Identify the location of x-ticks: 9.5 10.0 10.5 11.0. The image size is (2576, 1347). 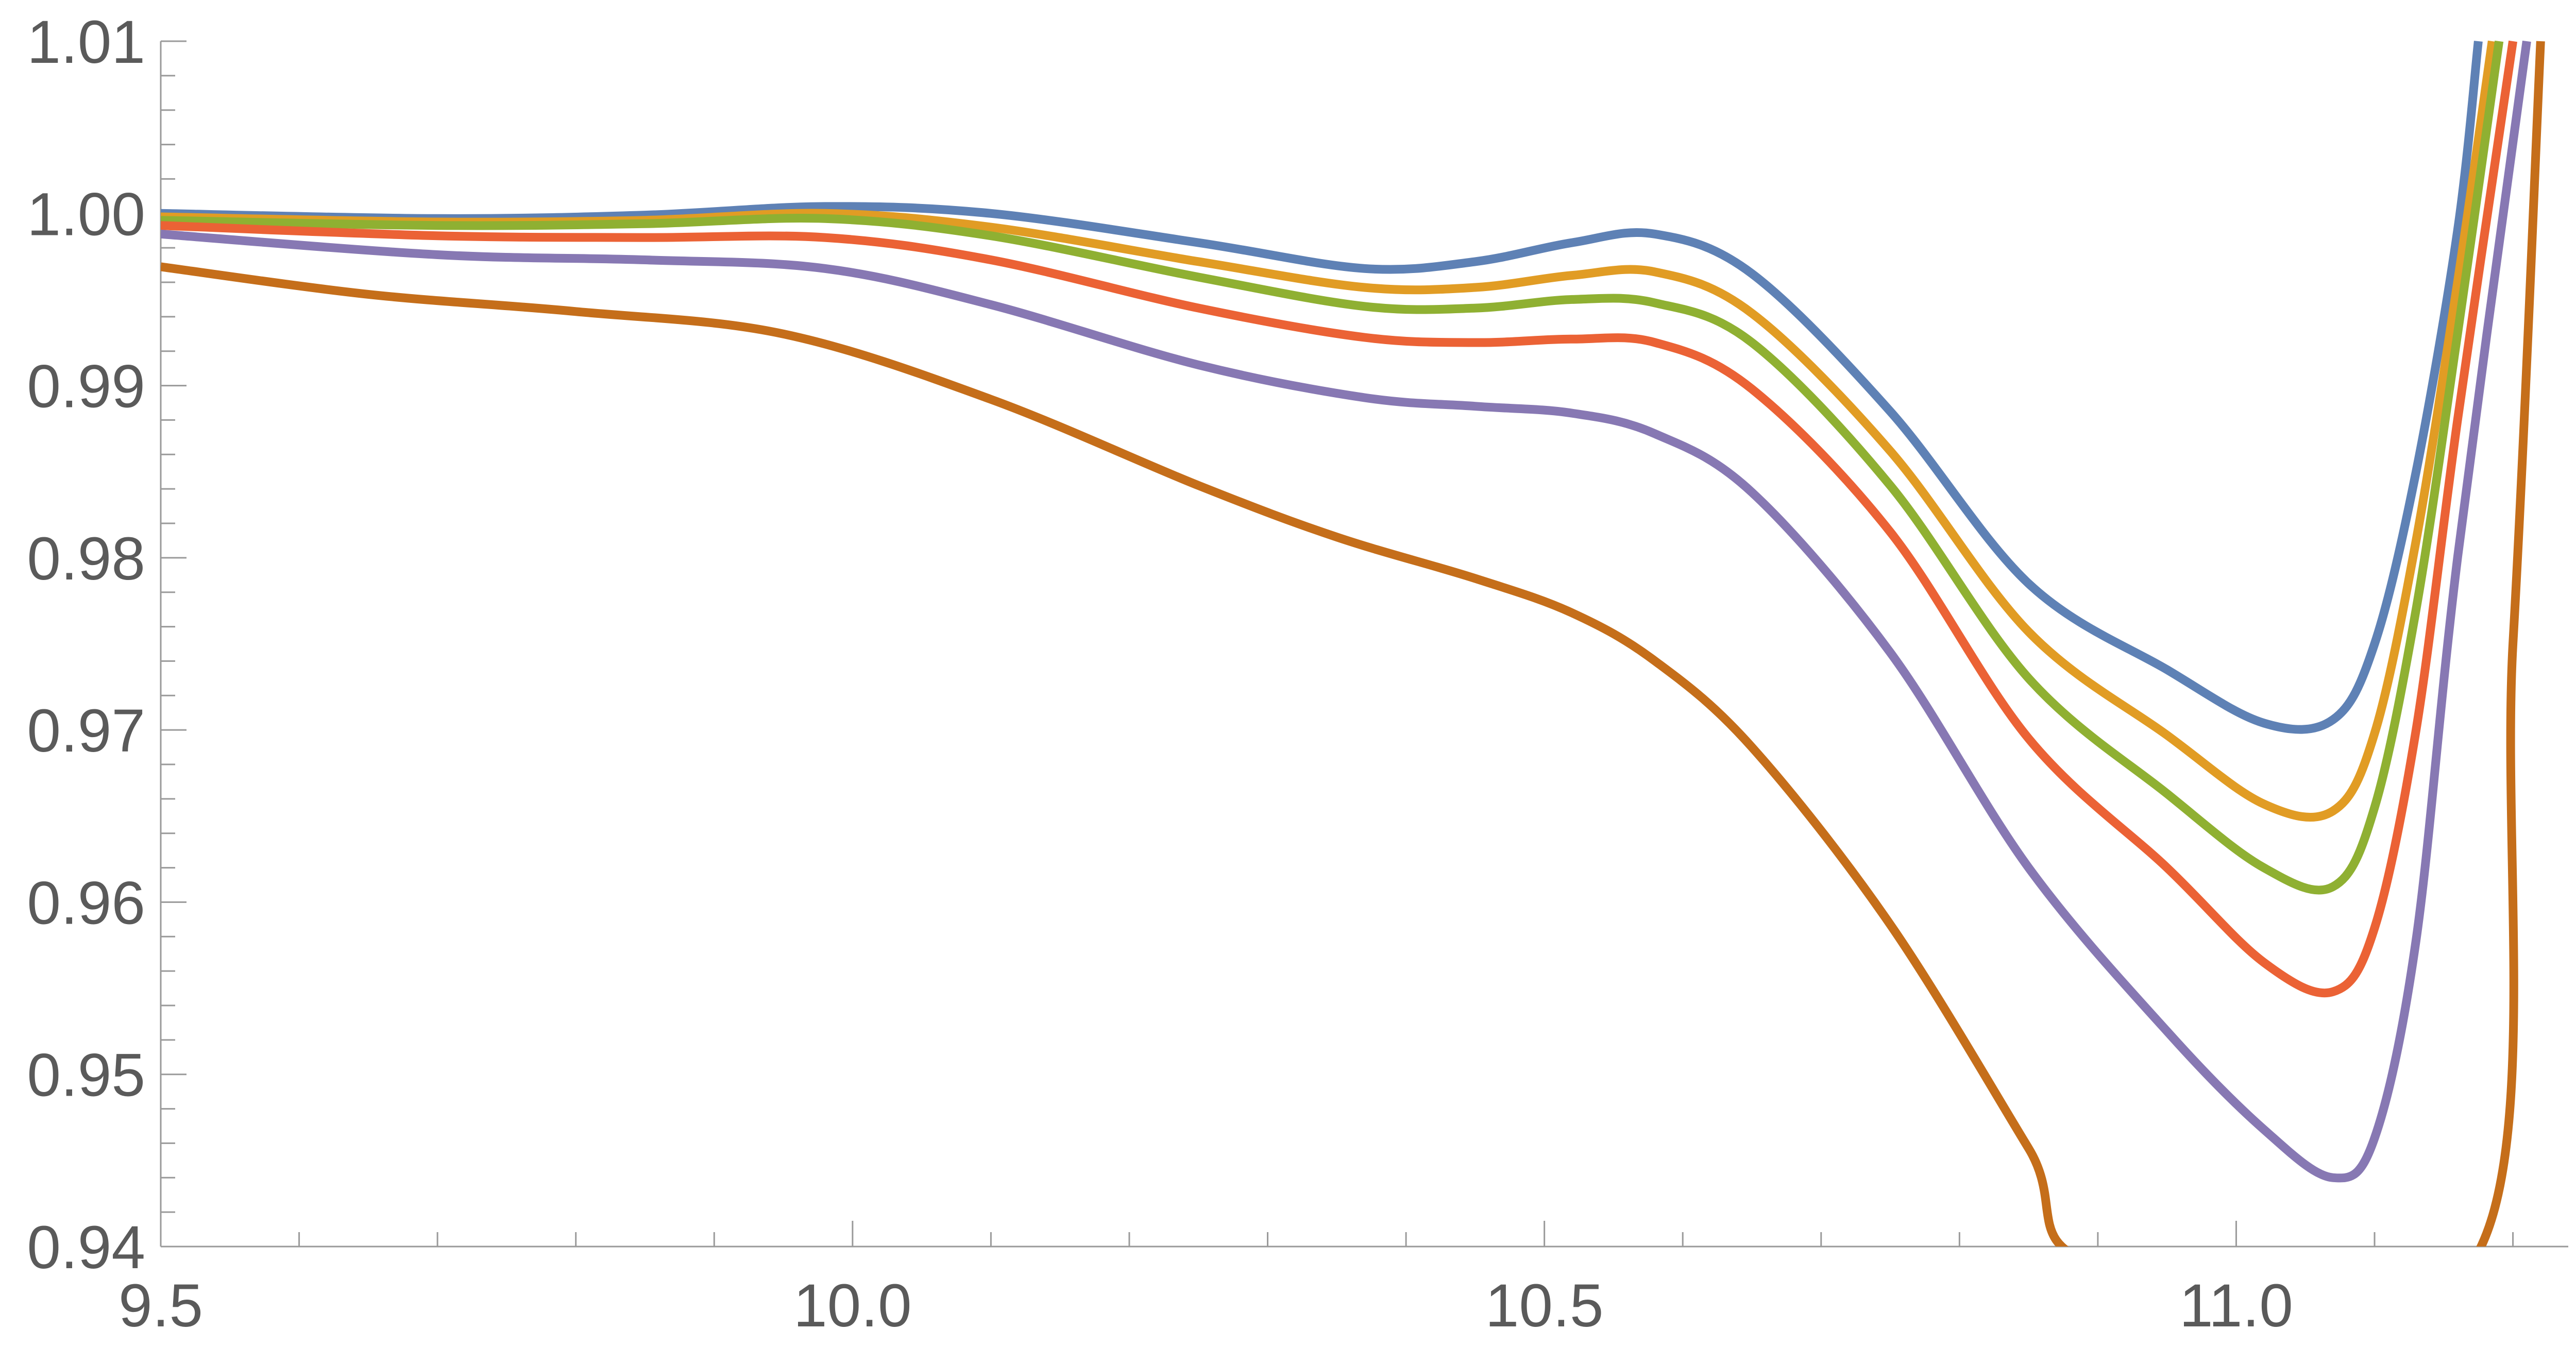
(1316, 1281).